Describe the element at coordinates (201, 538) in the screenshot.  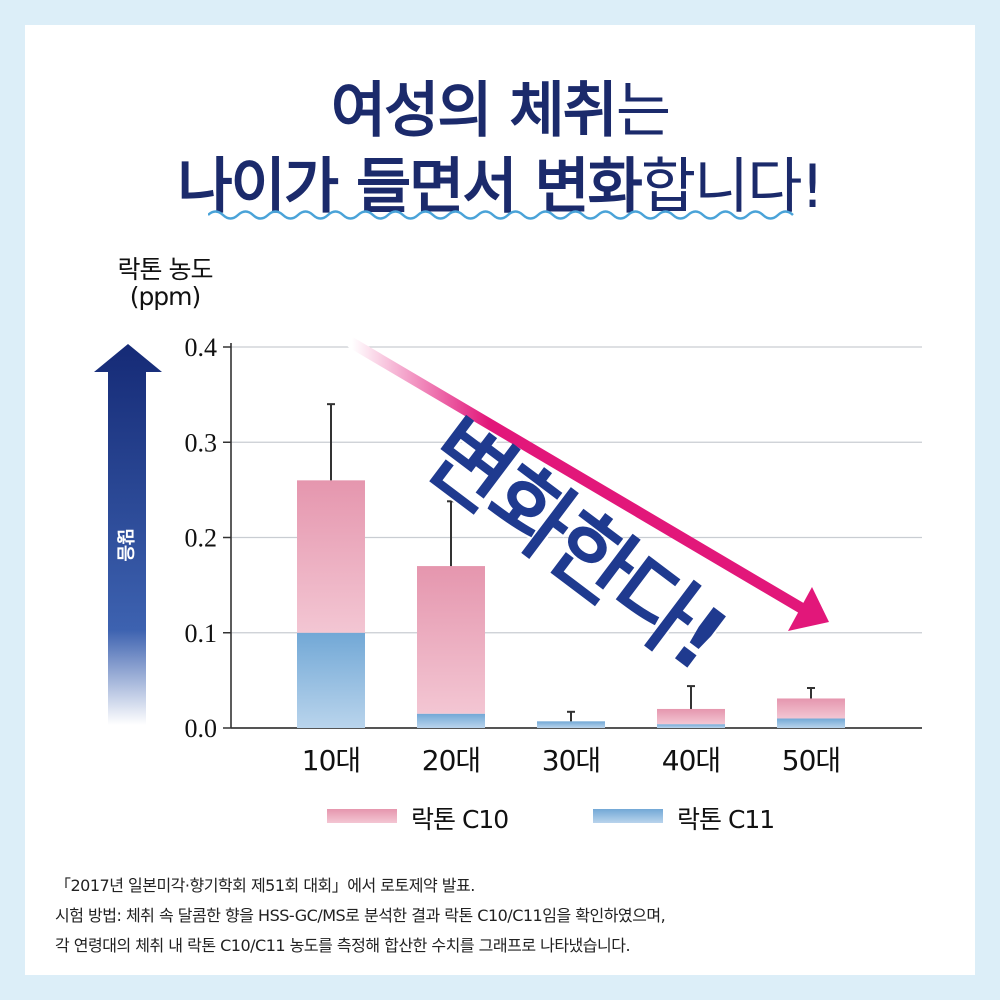
I see `y-tick-label: 0.2` at that location.